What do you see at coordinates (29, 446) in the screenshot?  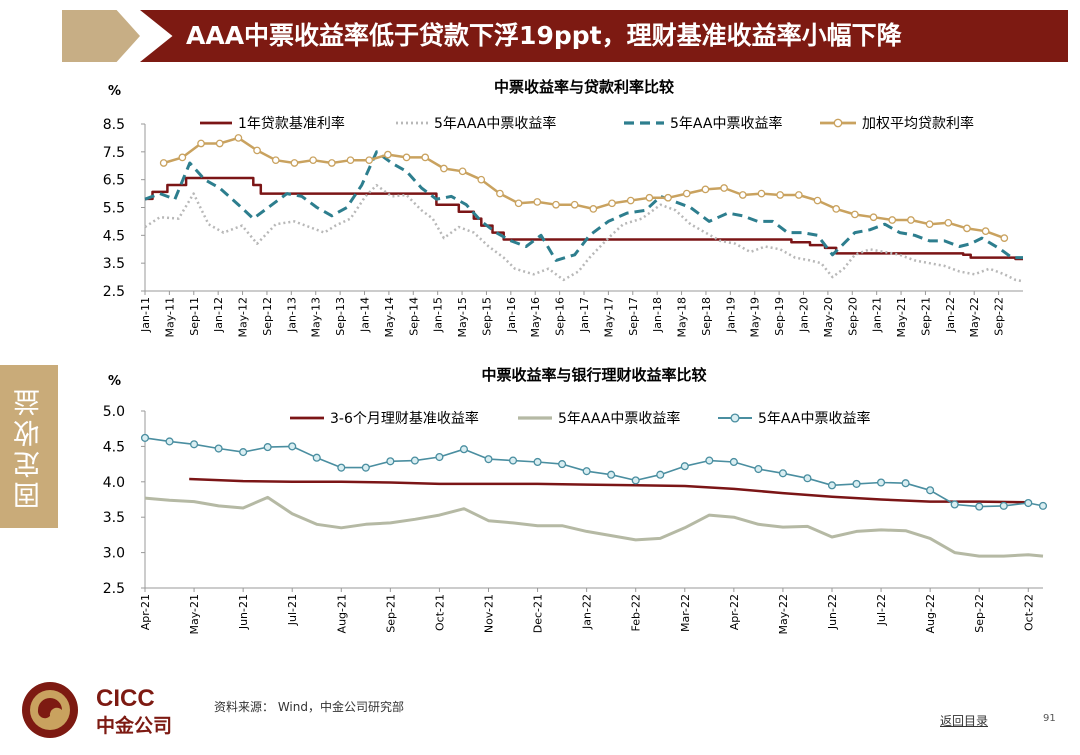 I see `section-tab: 固定收益` at bounding box center [29, 446].